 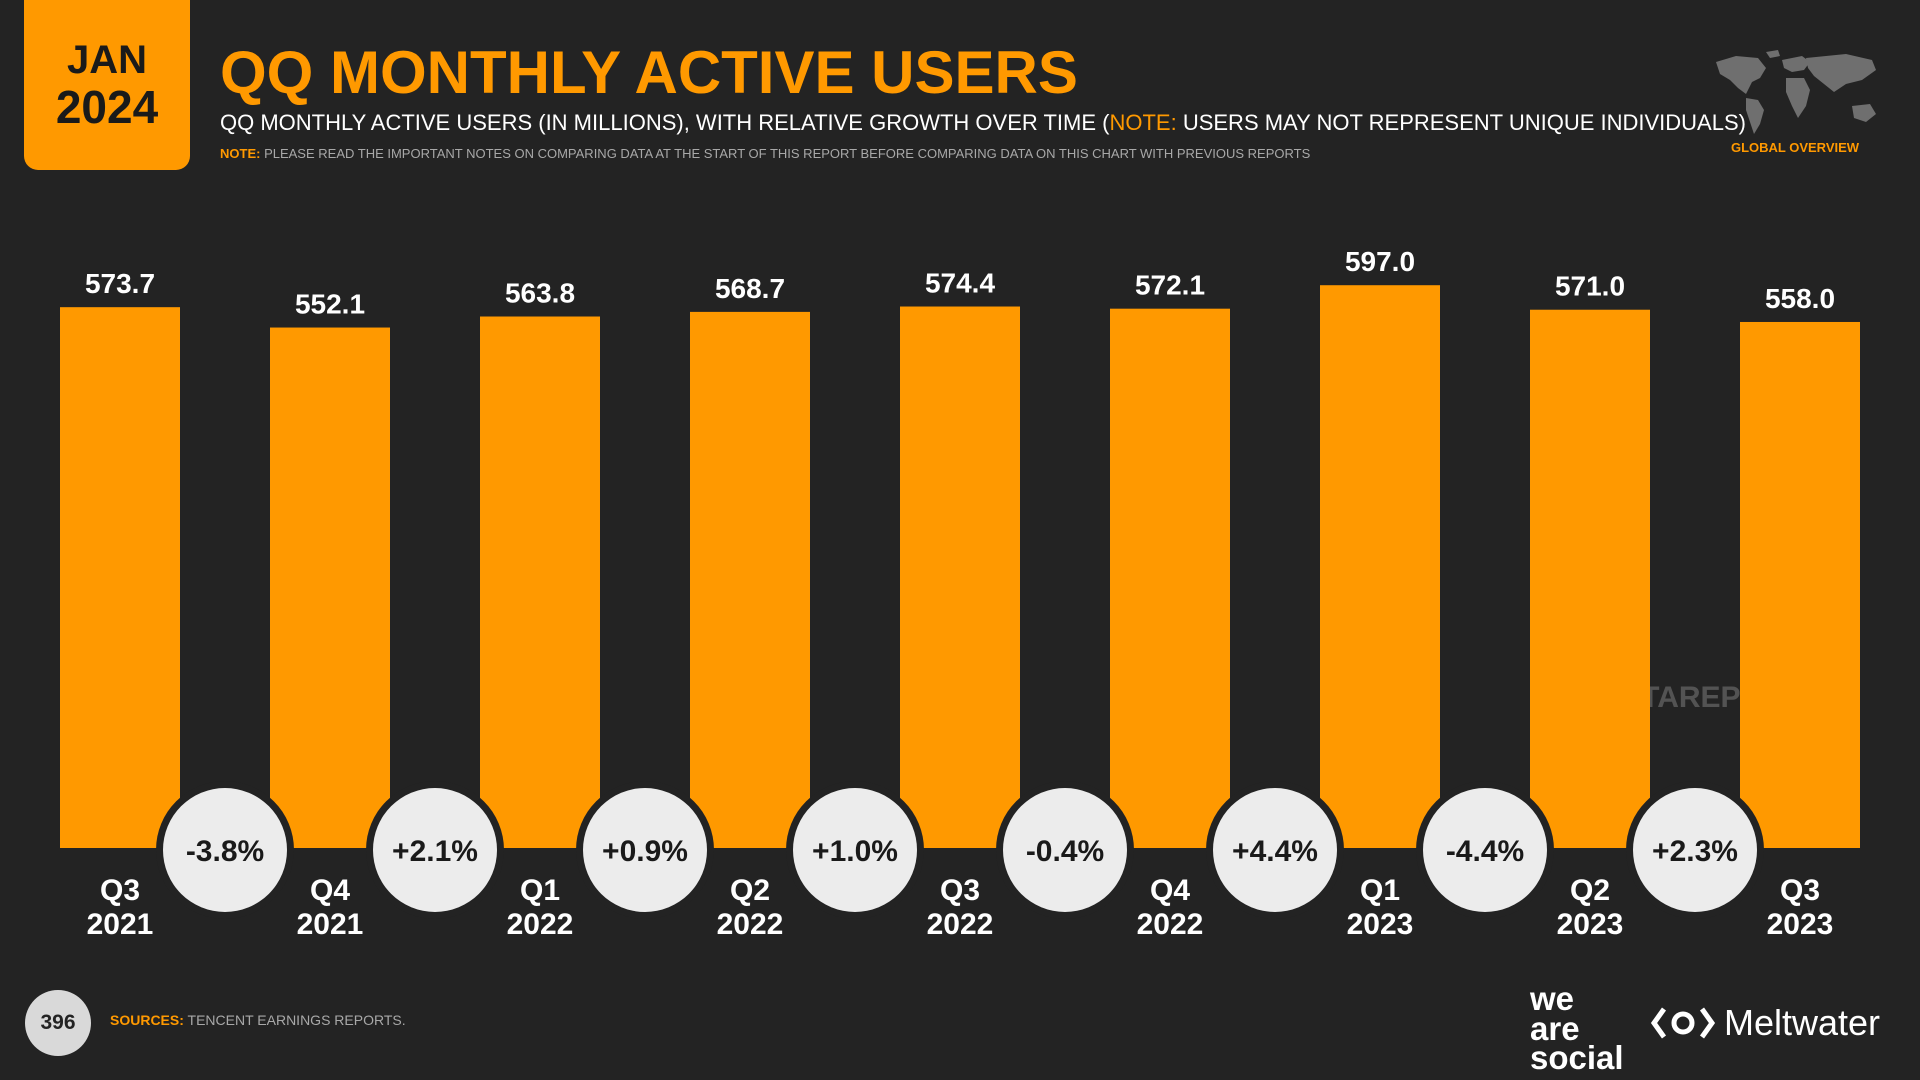 What do you see at coordinates (540, 293) in the screenshot?
I see `data-label: 563.8` at bounding box center [540, 293].